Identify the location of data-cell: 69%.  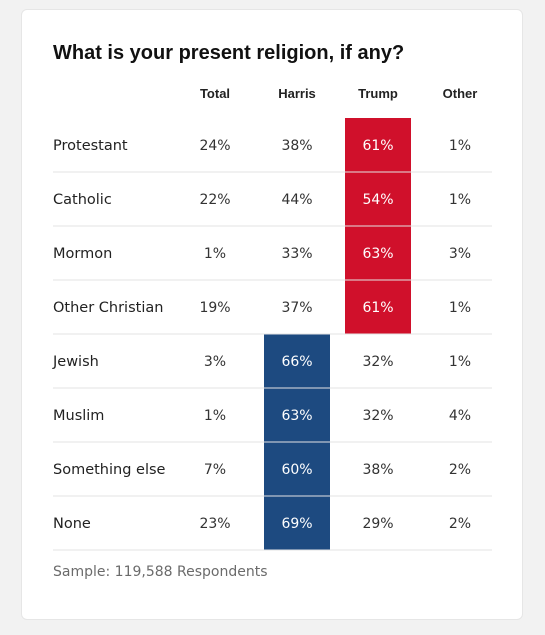
(296, 524).